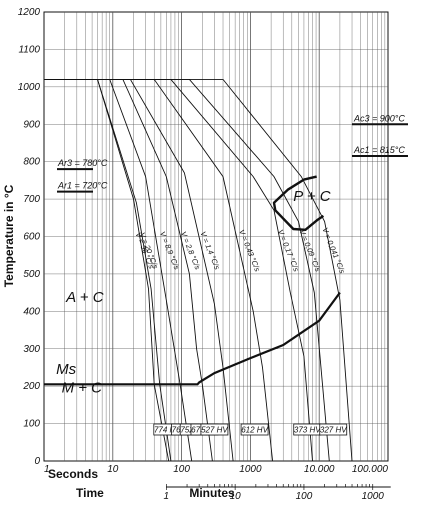 This screenshot has width=423, height=506. Describe the element at coordinates (29, 87) in the screenshot. I see `y-tick-label: 1000` at that location.